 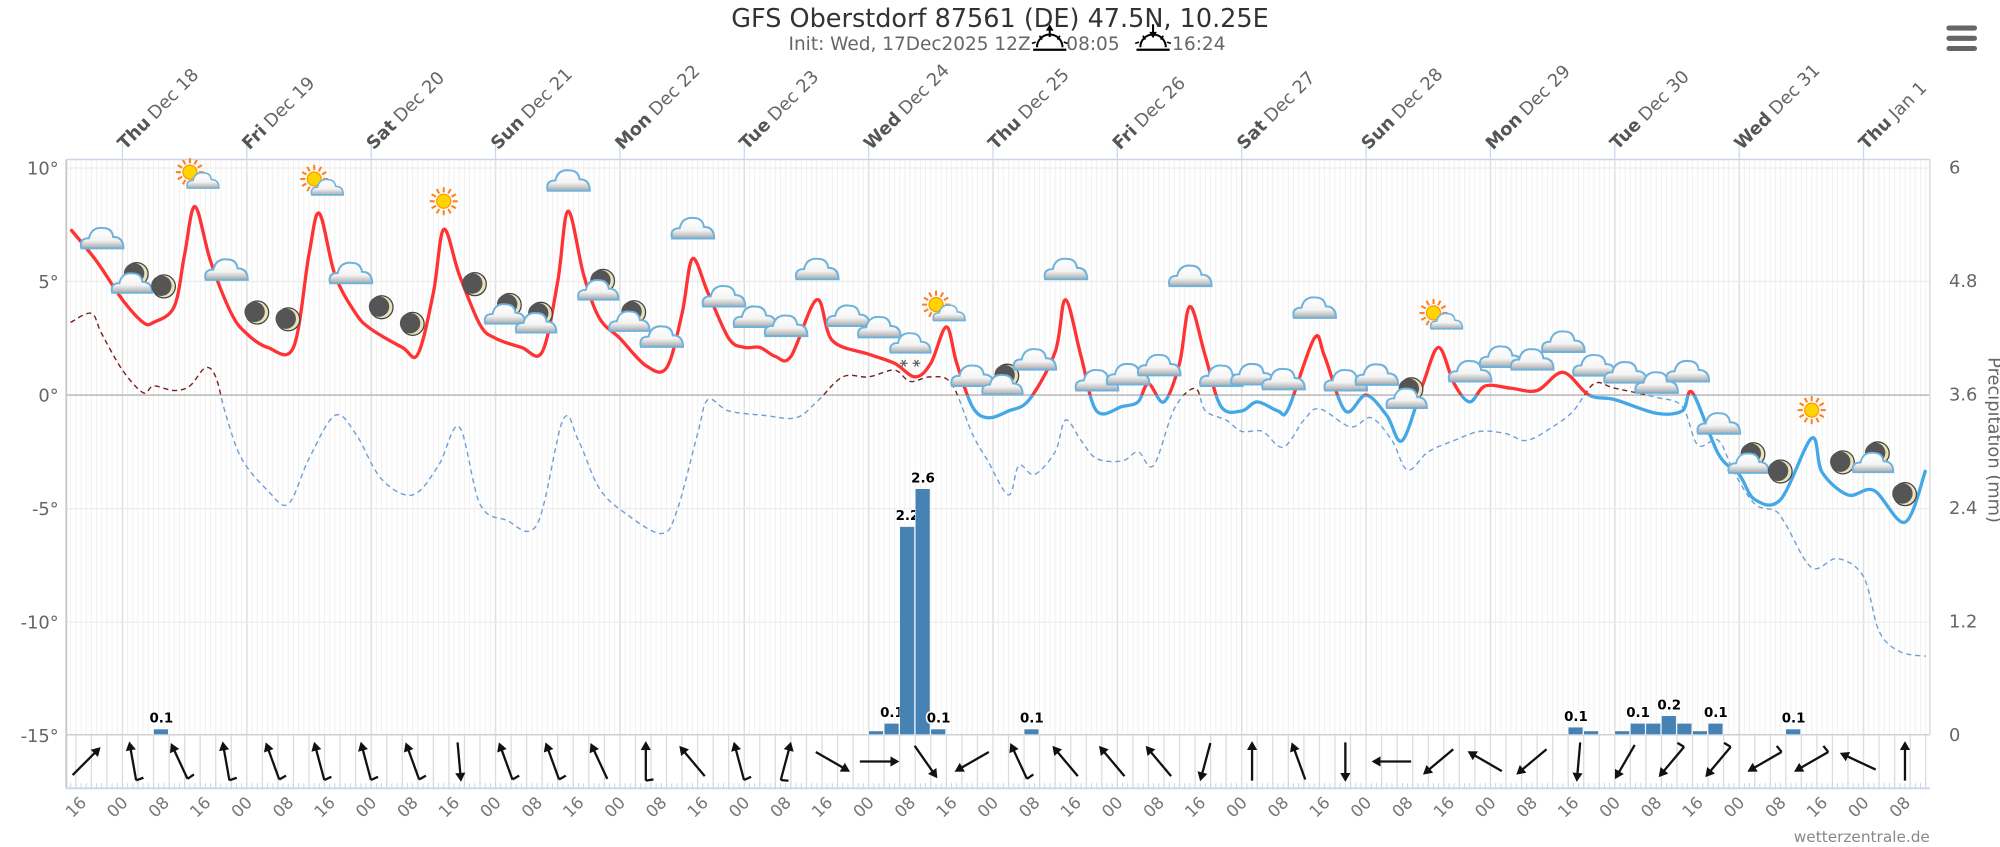 What do you see at coordinates (173, 94) in the screenshot?
I see `day-label-date: Dec 18` at bounding box center [173, 94].